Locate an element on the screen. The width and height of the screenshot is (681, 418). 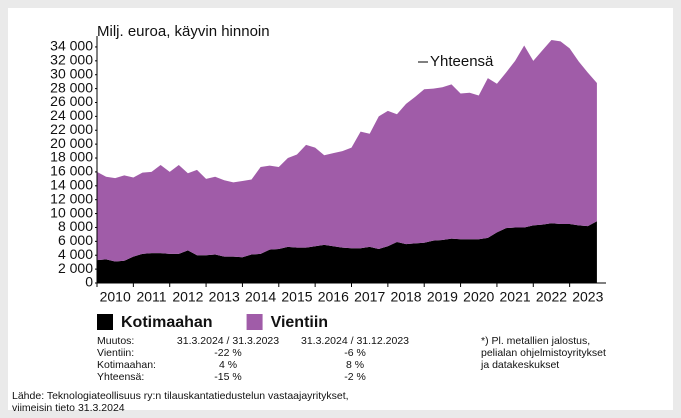
y-tick-label: 24 000 is located at coordinates (71, 115).